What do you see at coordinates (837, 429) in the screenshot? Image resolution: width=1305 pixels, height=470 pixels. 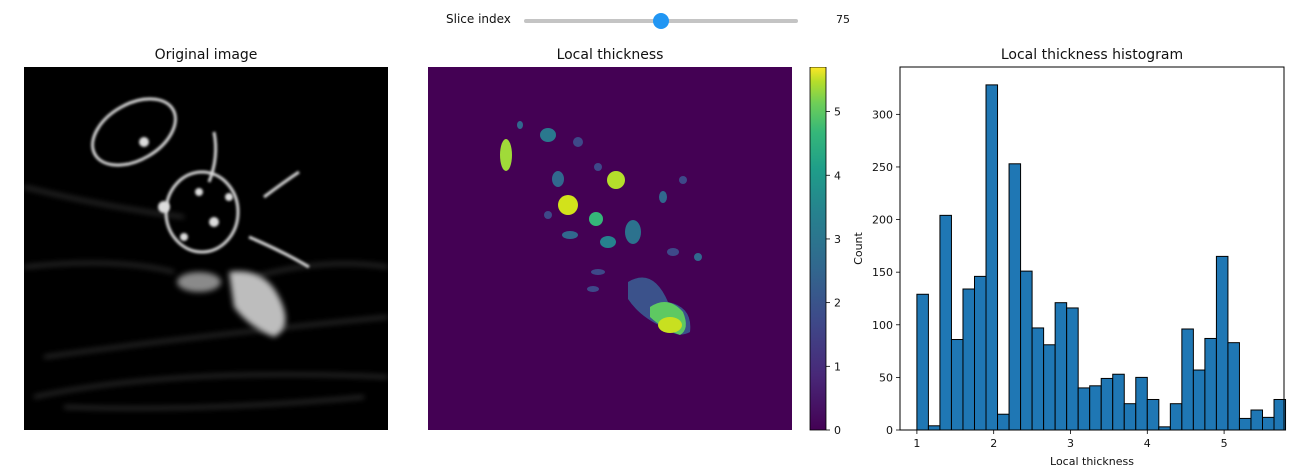 I see `colorbar-tick-label: 0` at bounding box center [837, 429].